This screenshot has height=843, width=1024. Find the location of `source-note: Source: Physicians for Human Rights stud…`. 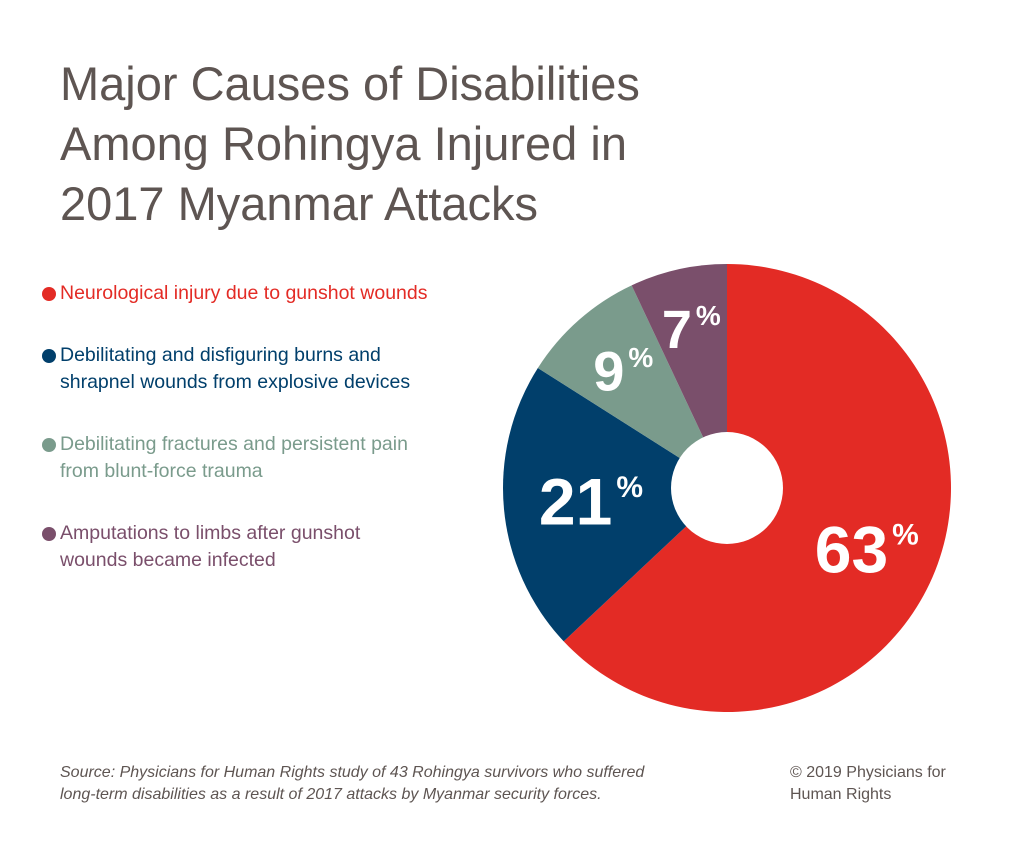

source-note: Source: Physicians for Human Rights stud… is located at coordinates (352, 783).